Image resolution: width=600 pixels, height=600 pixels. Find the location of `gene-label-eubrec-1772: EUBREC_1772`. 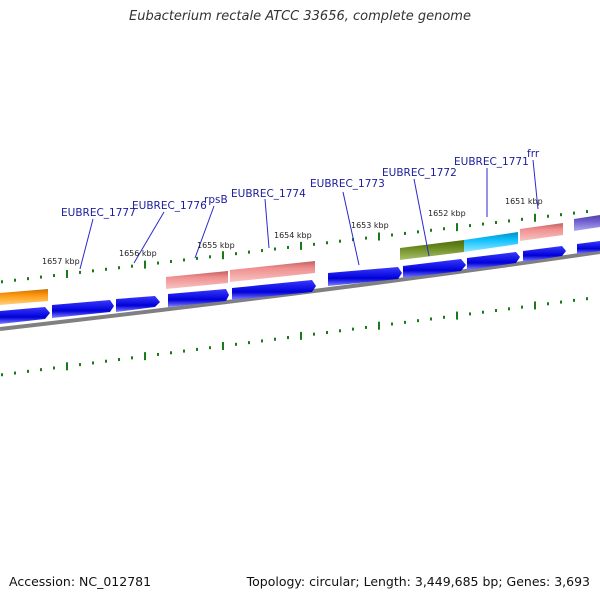

gene-label-eubrec-1772: EUBREC_1772 is located at coordinates (419, 173).